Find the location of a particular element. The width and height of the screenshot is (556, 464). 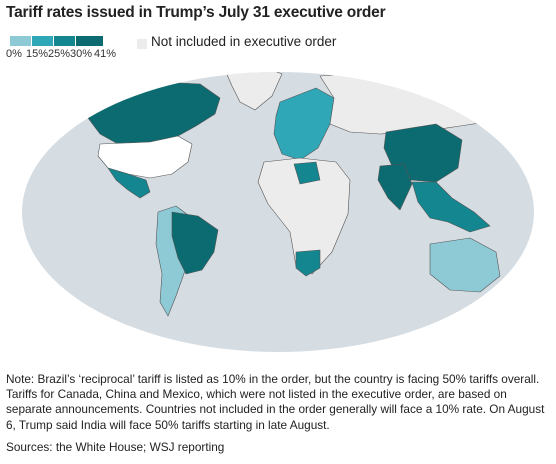

excluded-label: Not included in executive order is located at coordinates (244, 41).